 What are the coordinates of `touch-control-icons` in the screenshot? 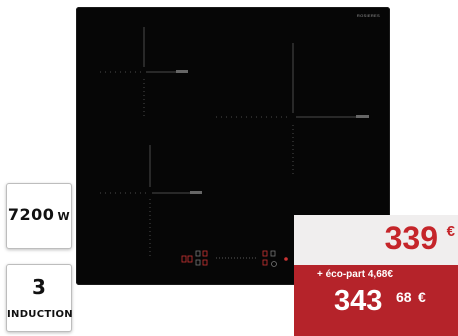 It's located at (224, 258).